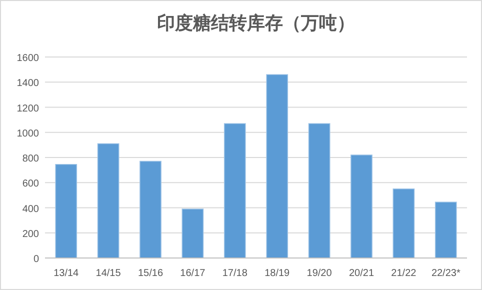 The height and width of the screenshot is (290, 482). I want to click on ytick: 400, so click(30, 209).